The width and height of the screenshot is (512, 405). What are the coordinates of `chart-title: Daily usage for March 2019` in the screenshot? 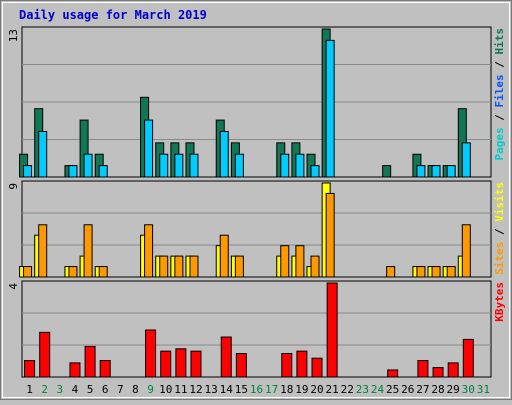 It's located at (113, 15).